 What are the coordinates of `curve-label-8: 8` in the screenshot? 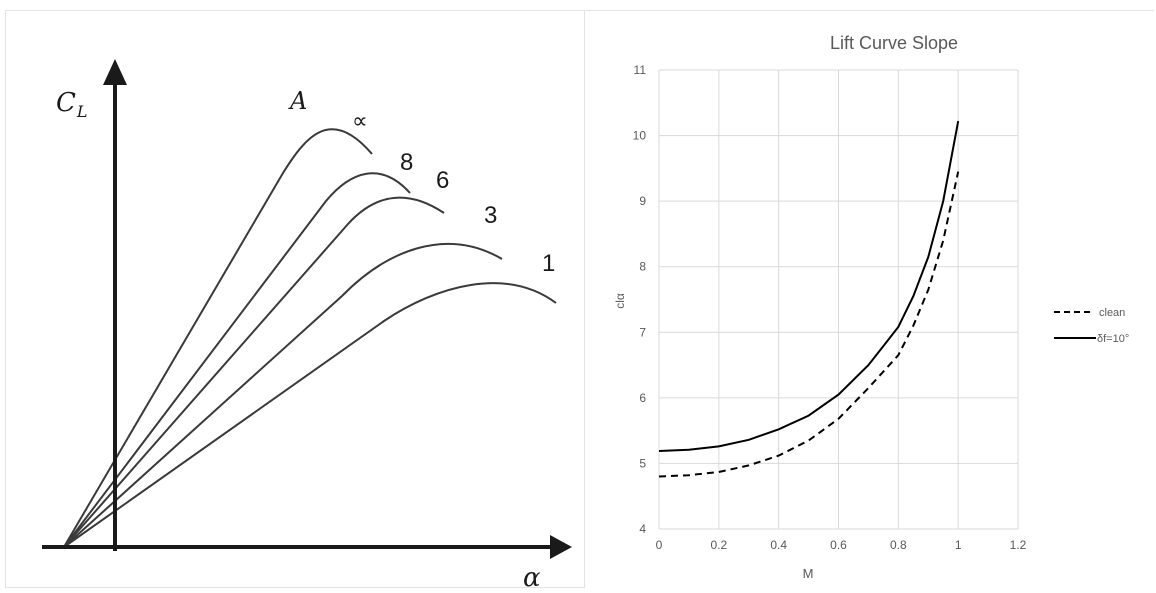 It's located at (406, 162).